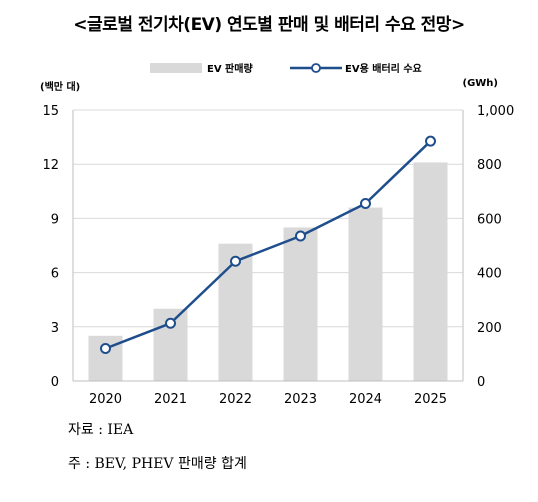 The image size is (538, 502). What do you see at coordinates (105, 399) in the screenshot?
I see `x-tick-label: 2020` at bounding box center [105, 399].